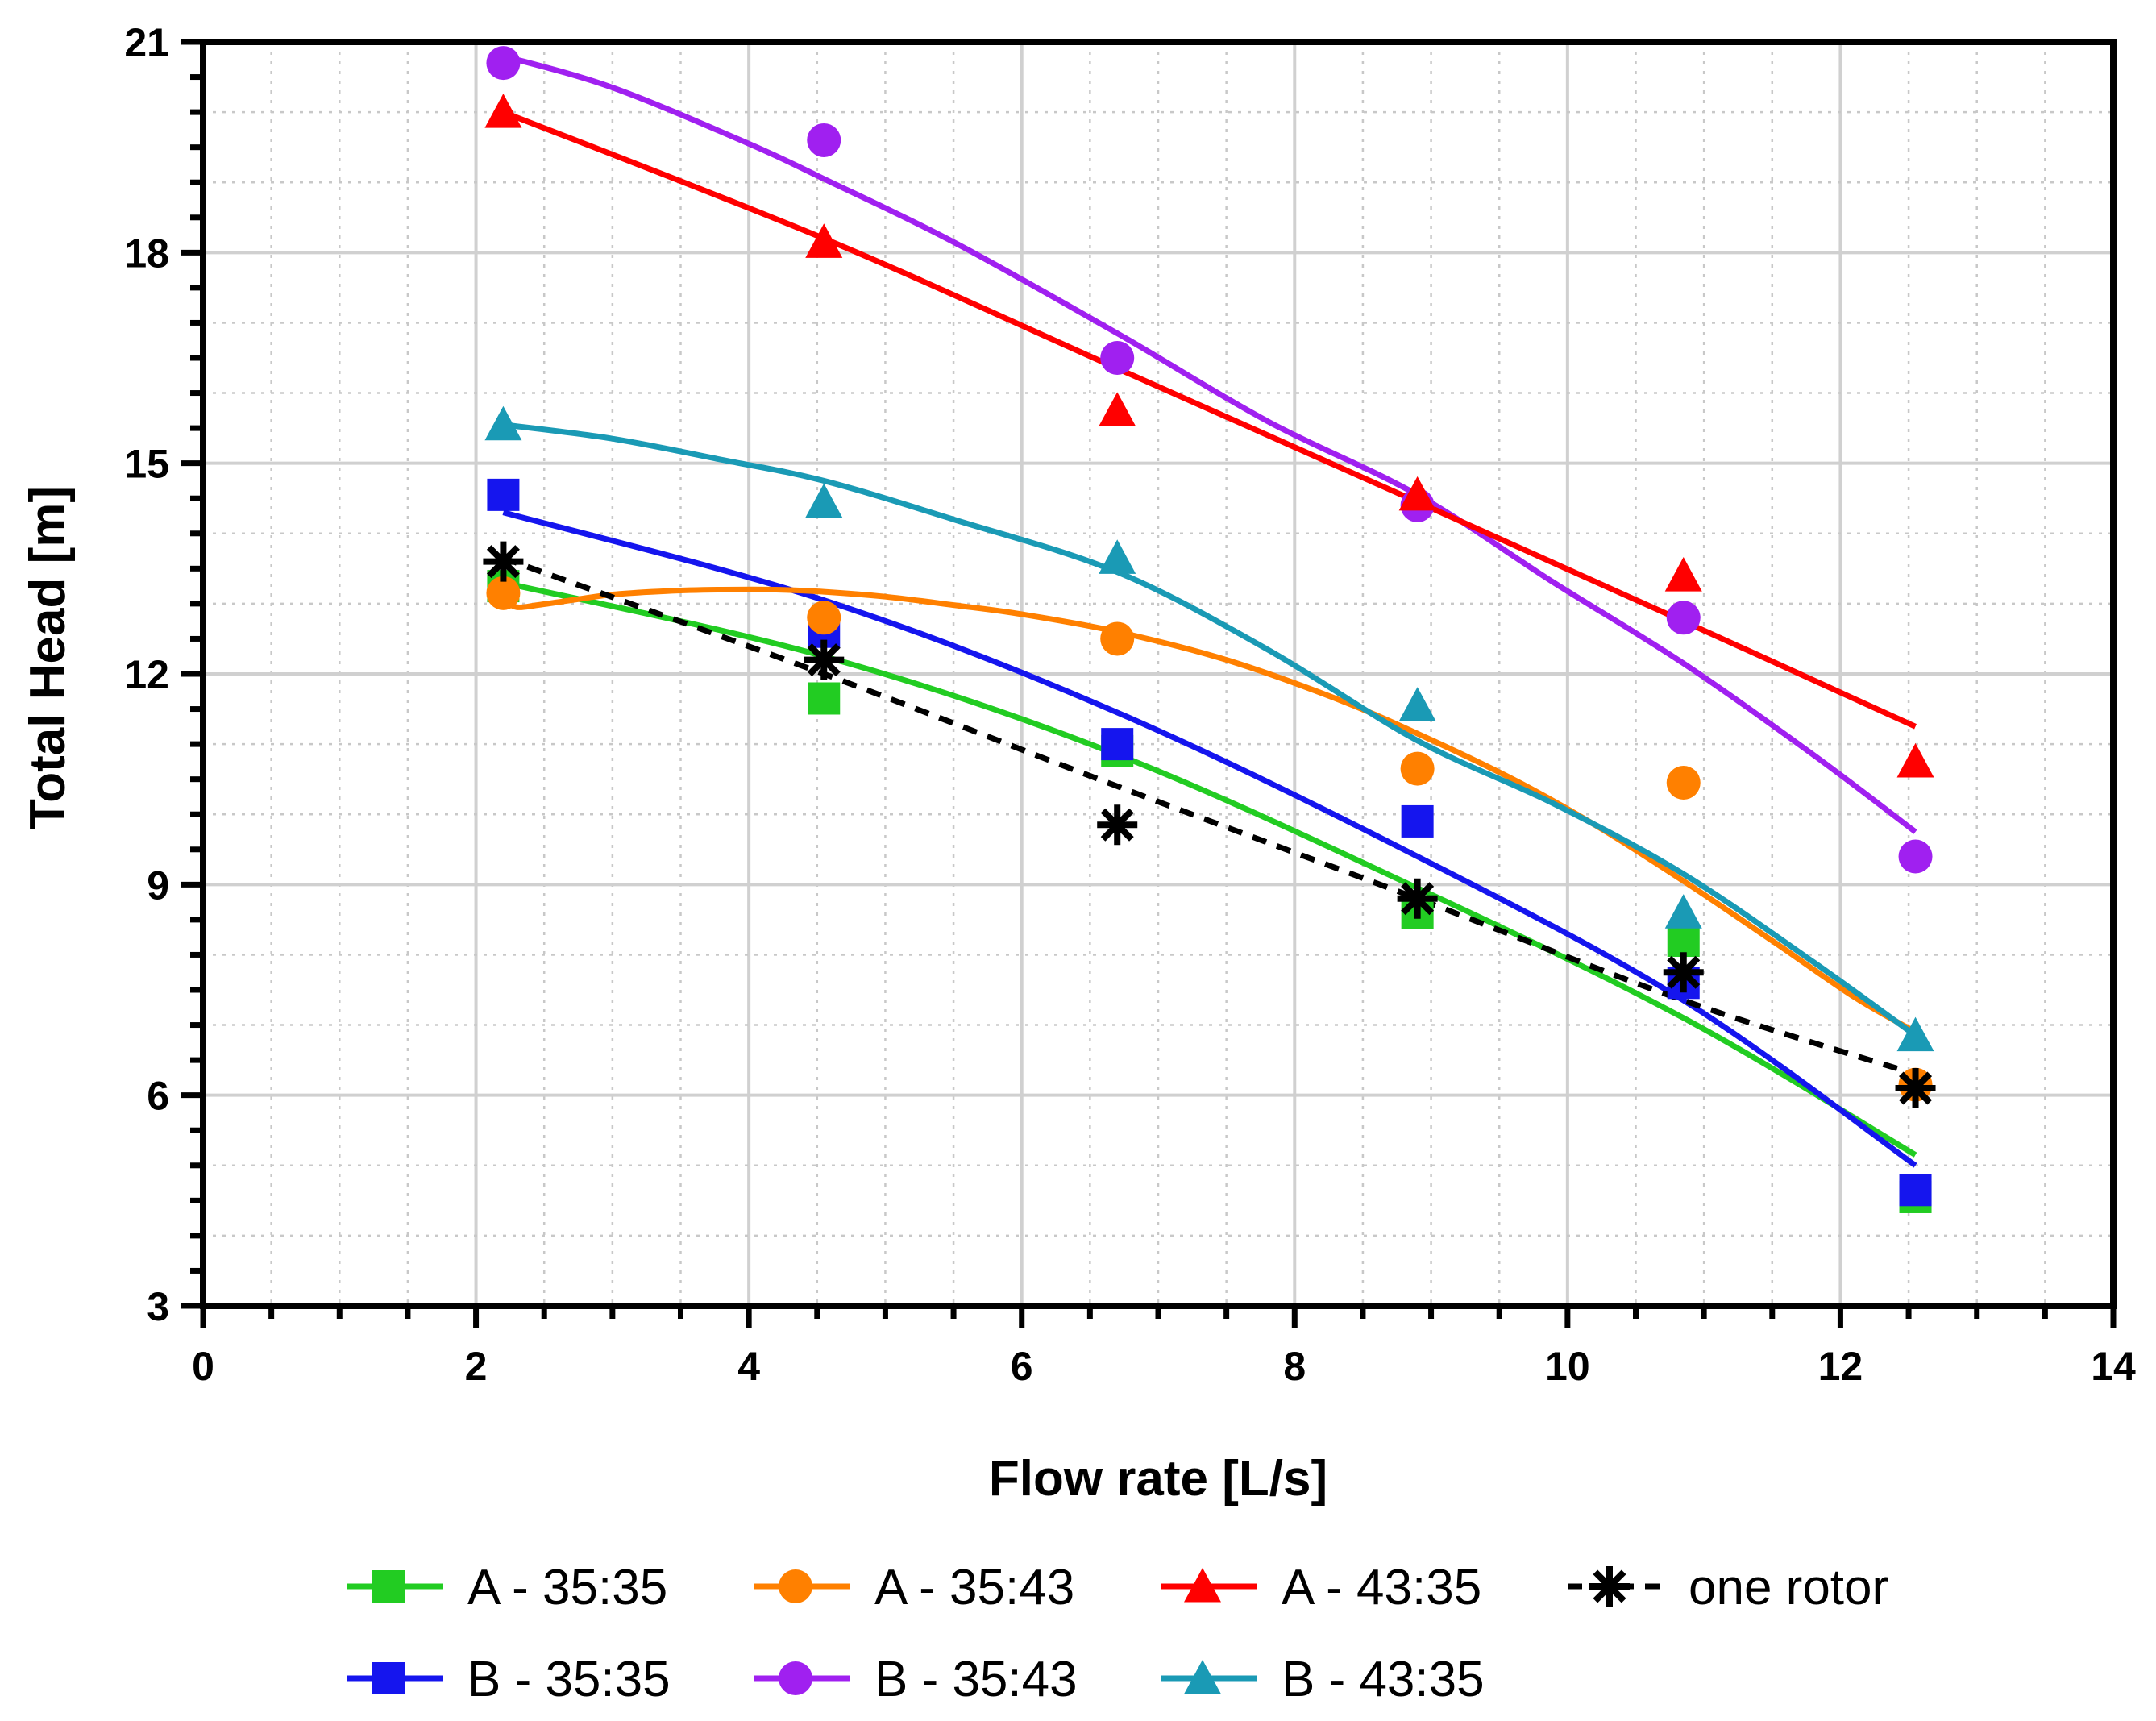 The image size is (2156, 1721). Describe the element at coordinates (476, 1366) in the screenshot. I see `x-tick-label: 2` at that location.